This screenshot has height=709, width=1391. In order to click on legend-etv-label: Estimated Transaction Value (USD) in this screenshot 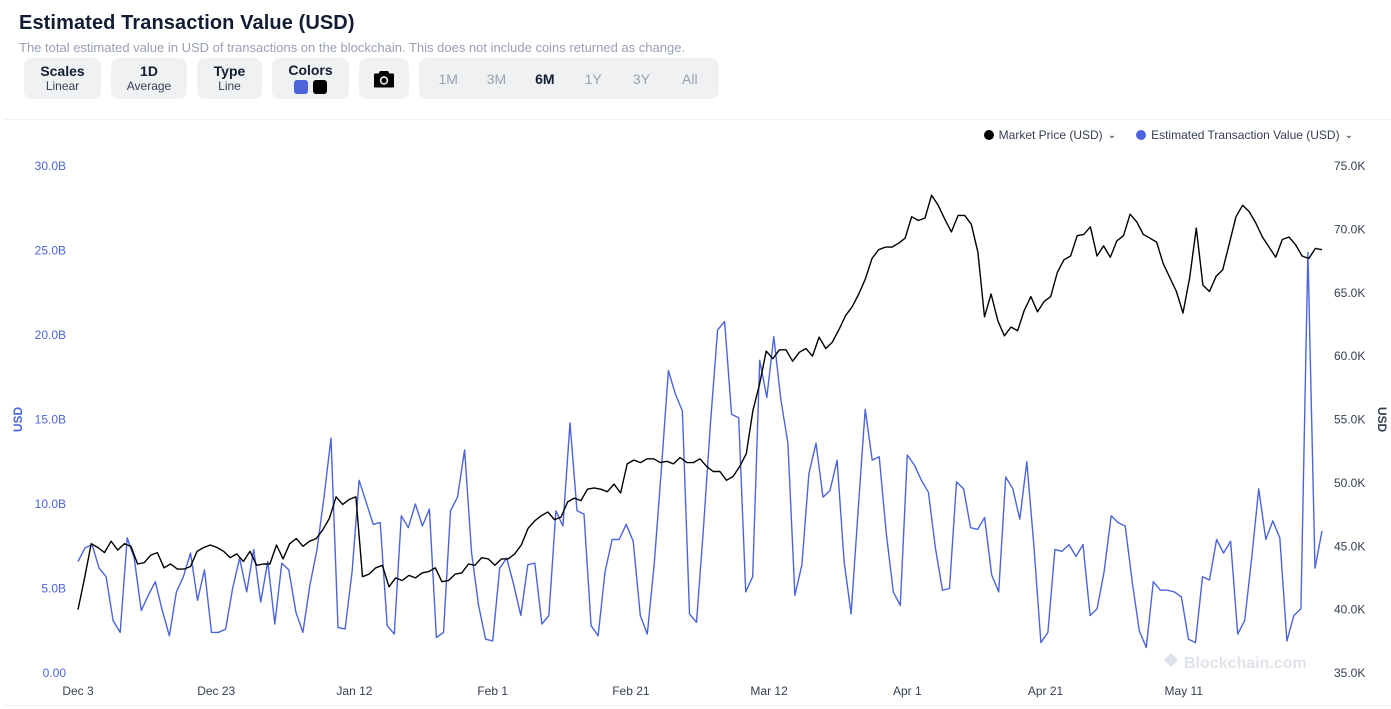, I will do `click(1245, 135)`.